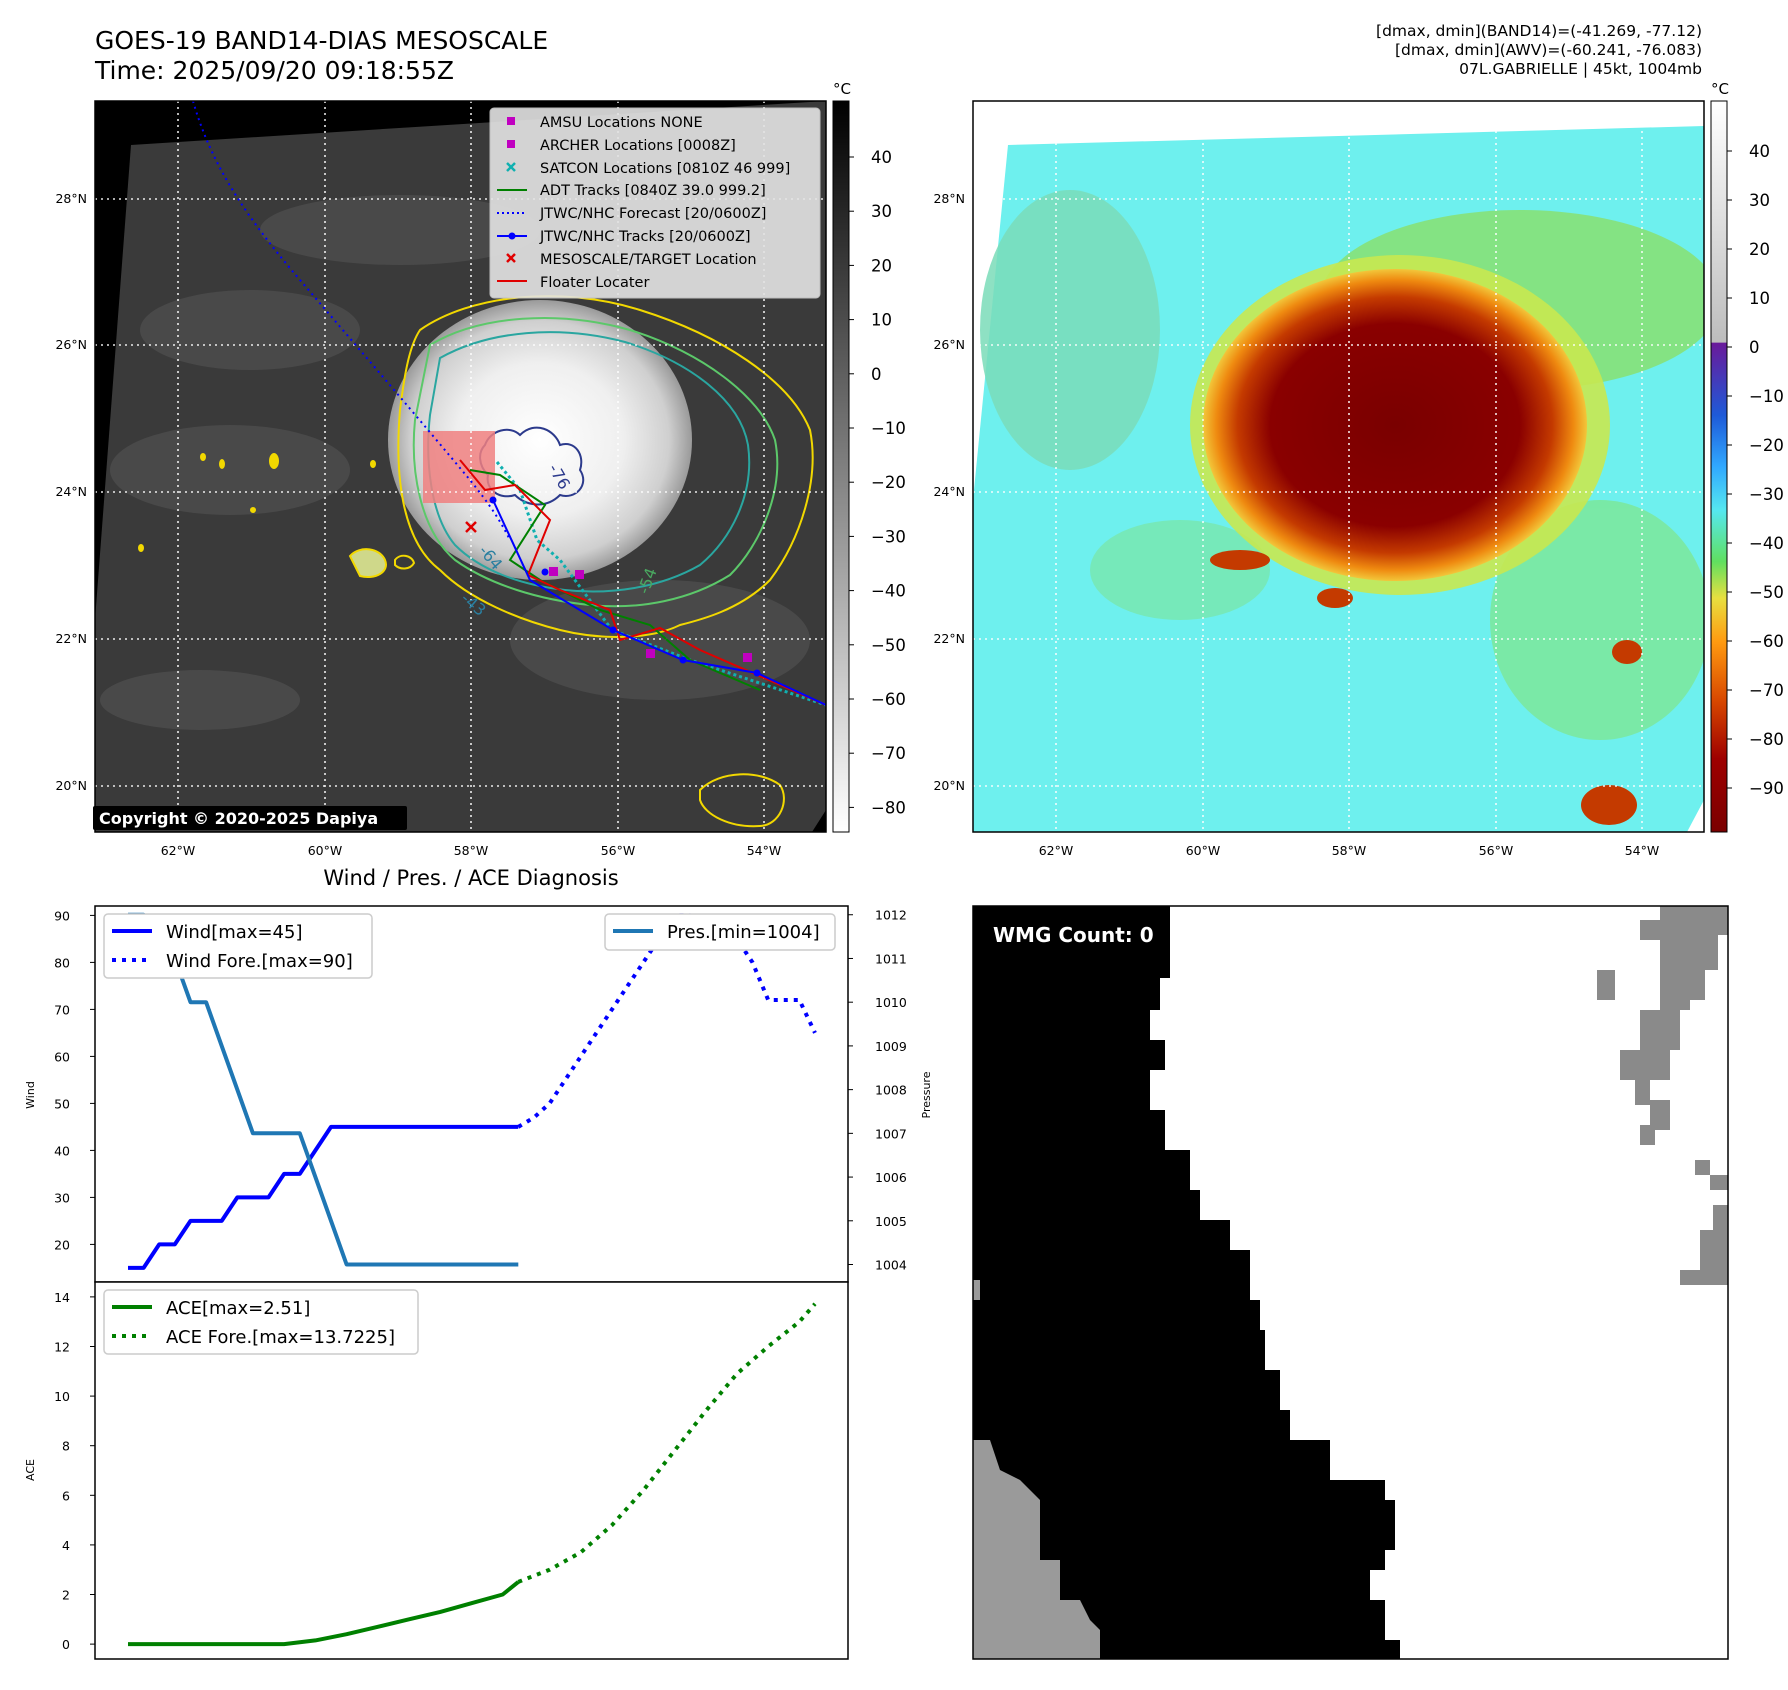 This screenshot has height=1690, width=1788. Describe the element at coordinates (238, 1308) in the screenshot. I see `svg-text: ACE[max=2.51]` at that location.